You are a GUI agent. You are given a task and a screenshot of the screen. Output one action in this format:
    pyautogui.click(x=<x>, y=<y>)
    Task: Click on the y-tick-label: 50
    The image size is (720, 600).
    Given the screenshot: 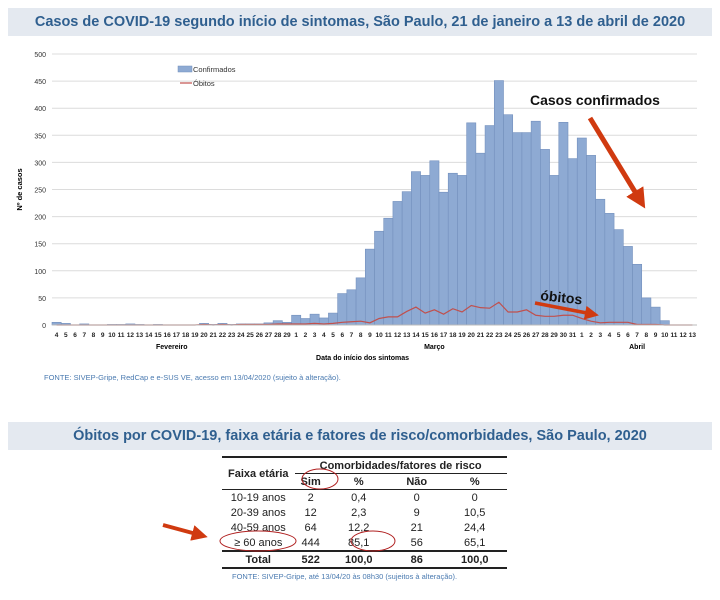 What is the action you would take?
    pyautogui.click(x=42, y=299)
    